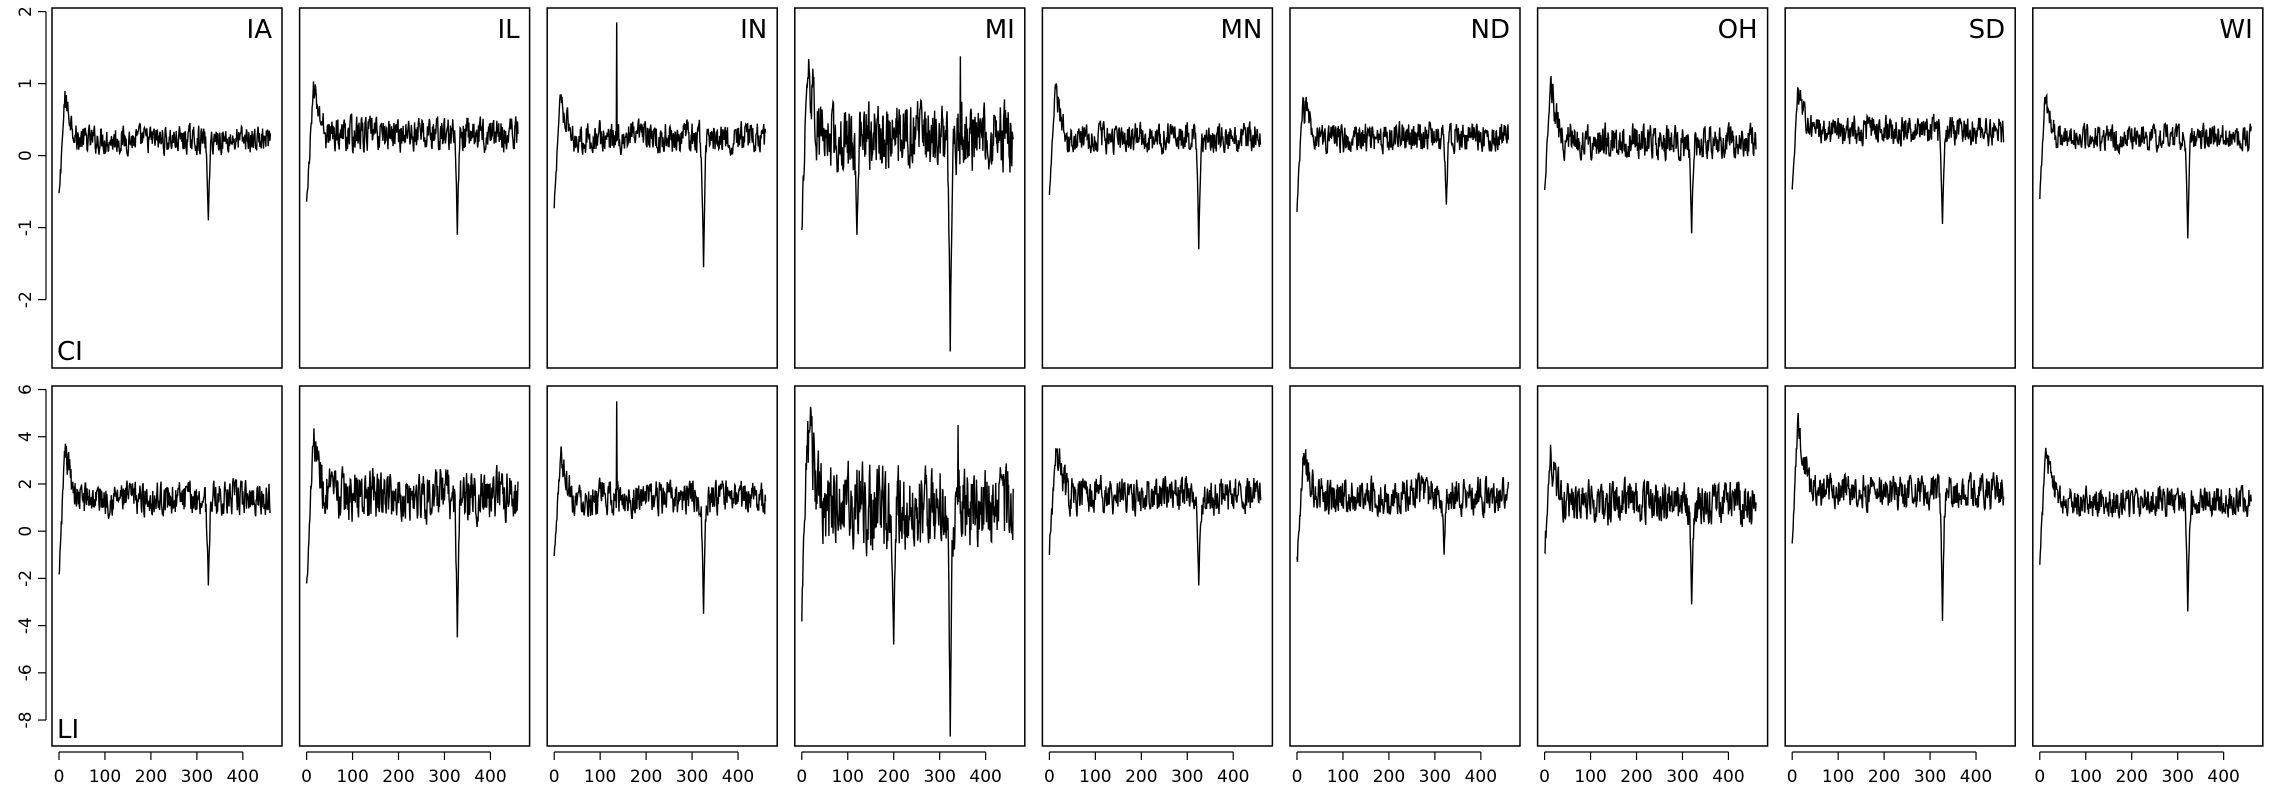 The image size is (2275, 799). Describe the element at coordinates (1155, 517) in the screenshot. I see `series-line-LI-MN` at that location.